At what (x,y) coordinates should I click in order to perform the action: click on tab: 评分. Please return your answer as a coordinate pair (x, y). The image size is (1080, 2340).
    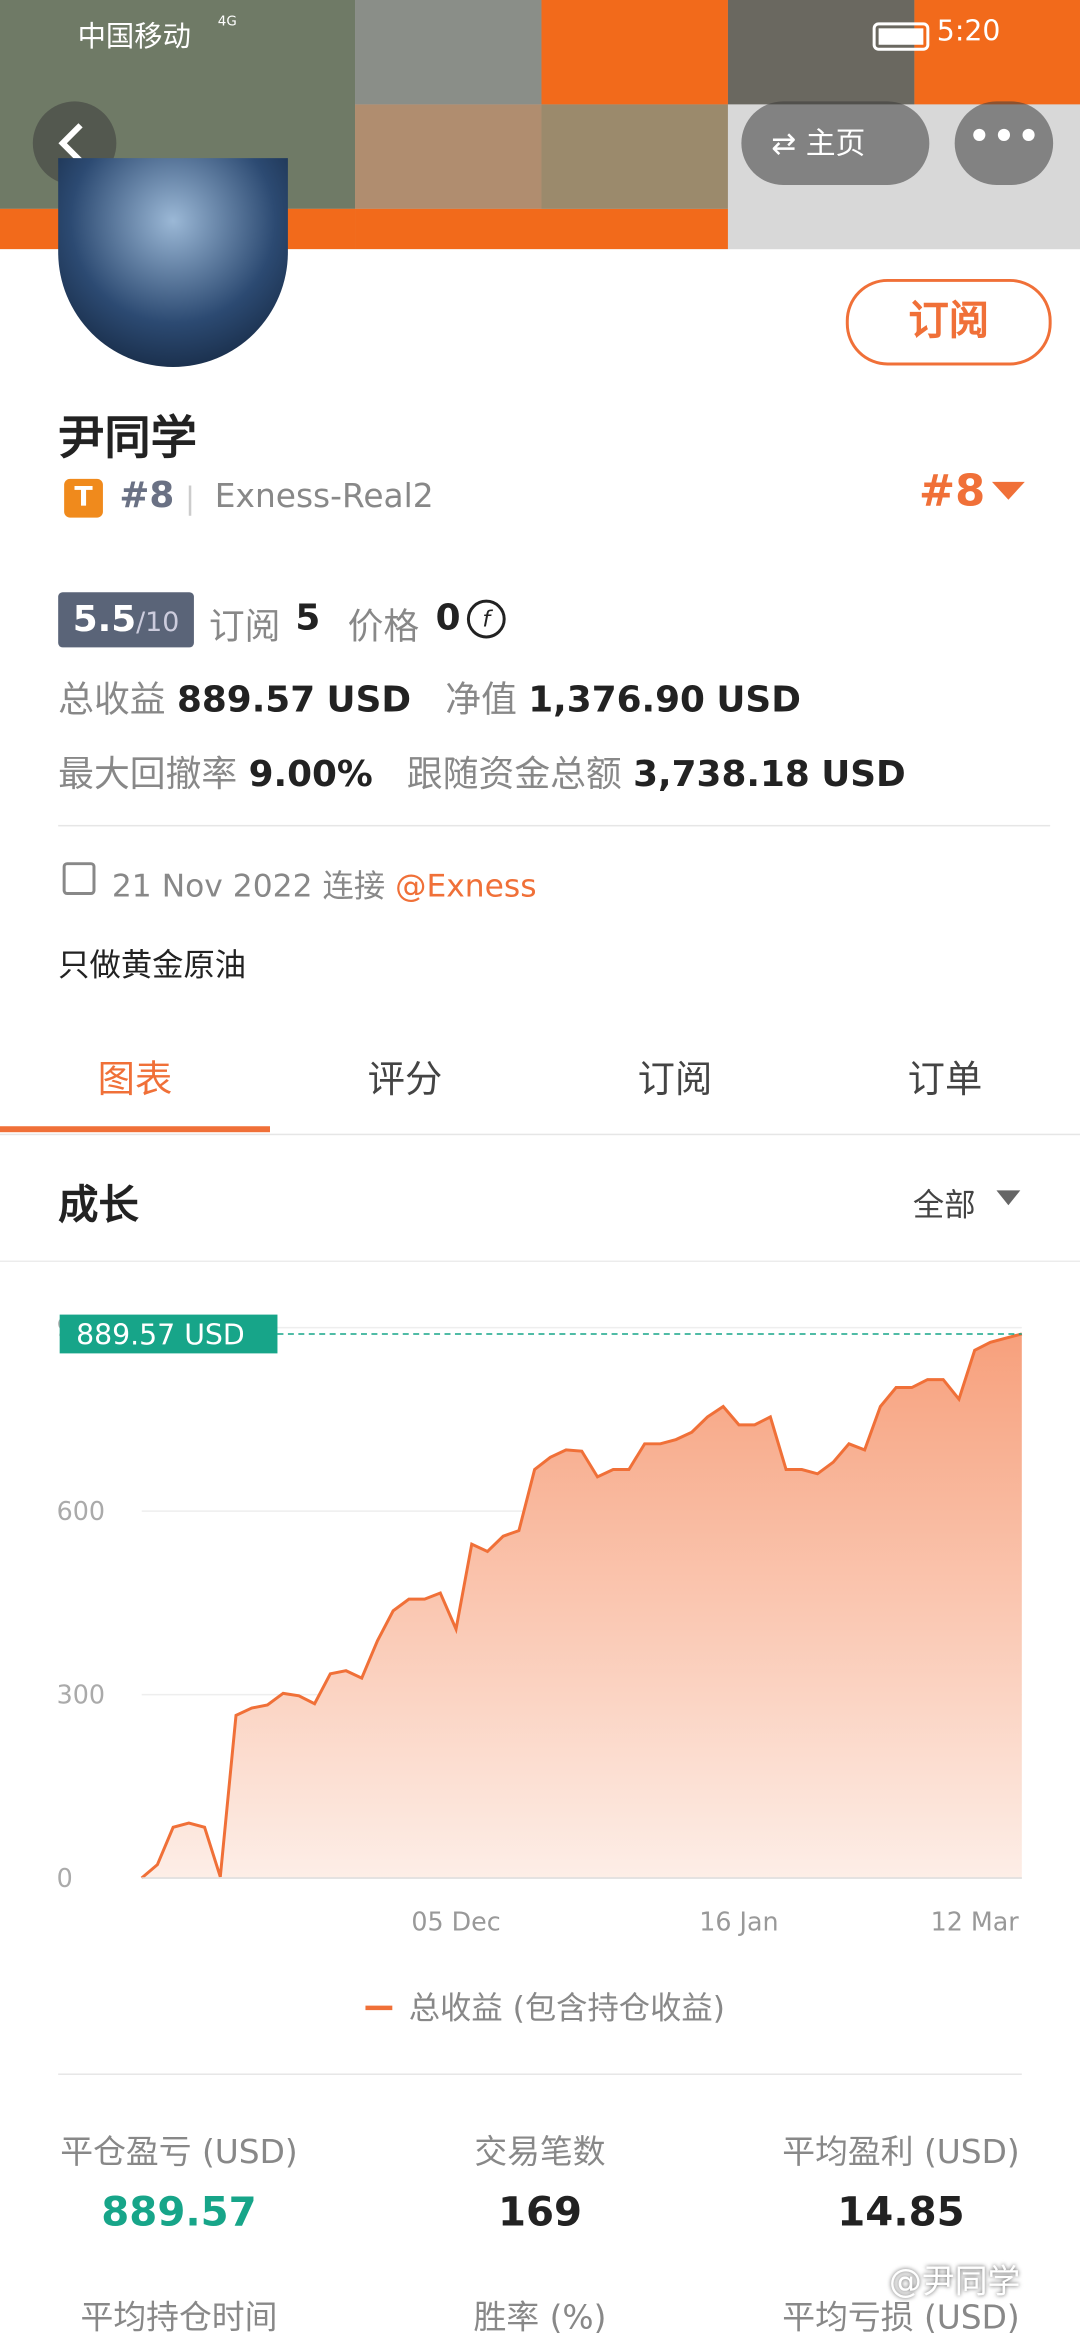
    Looking at the image, I should click on (405, 1079).